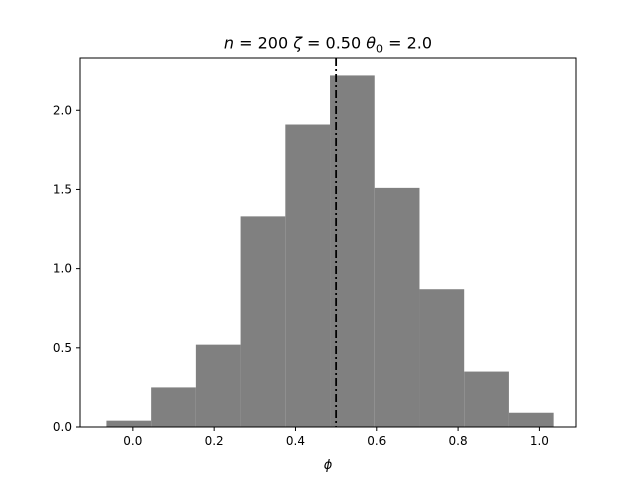 This screenshot has width=640, height=484. Describe the element at coordinates (297, 43) in the screenshot. I see `title-zeta-symbol: ζ` at that location.